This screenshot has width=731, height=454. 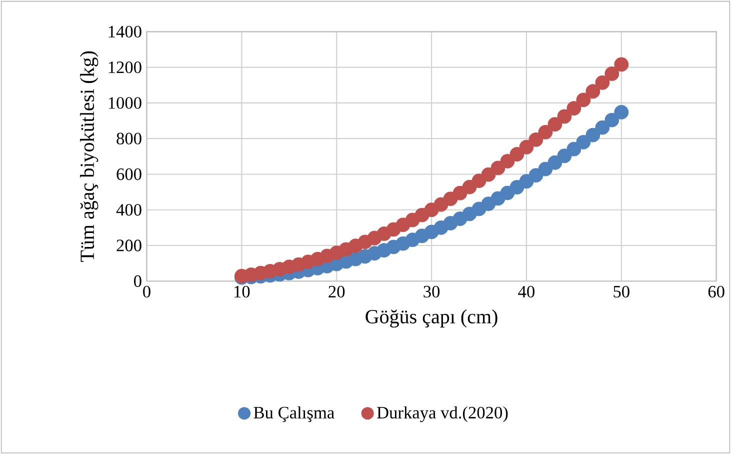 I want to click on y-tick-label: 1200, so click(x=125, y=67).